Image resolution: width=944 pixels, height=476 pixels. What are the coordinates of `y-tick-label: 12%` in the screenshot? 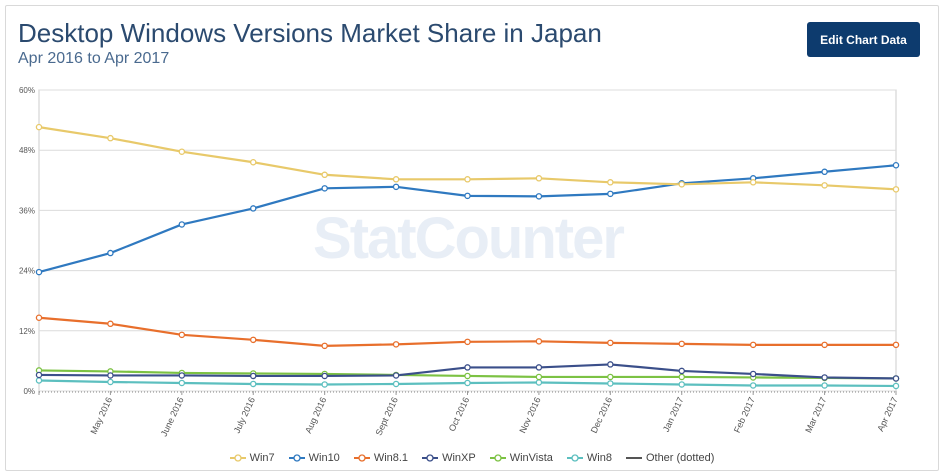 It's located at (27, 331).